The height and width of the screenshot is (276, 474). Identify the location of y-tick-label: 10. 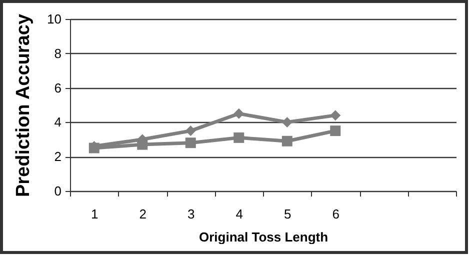
(54, 19).